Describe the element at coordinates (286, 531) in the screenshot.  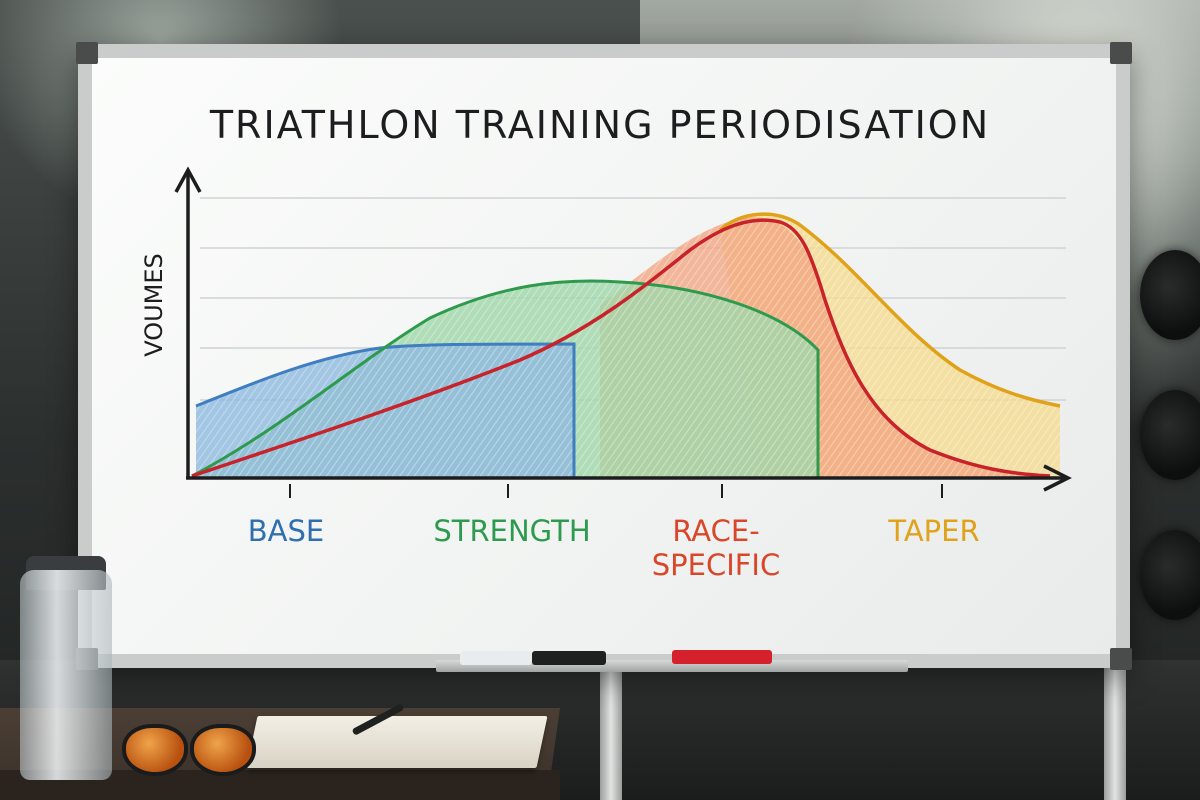
I see `phase-label-base: BASE` at that location.